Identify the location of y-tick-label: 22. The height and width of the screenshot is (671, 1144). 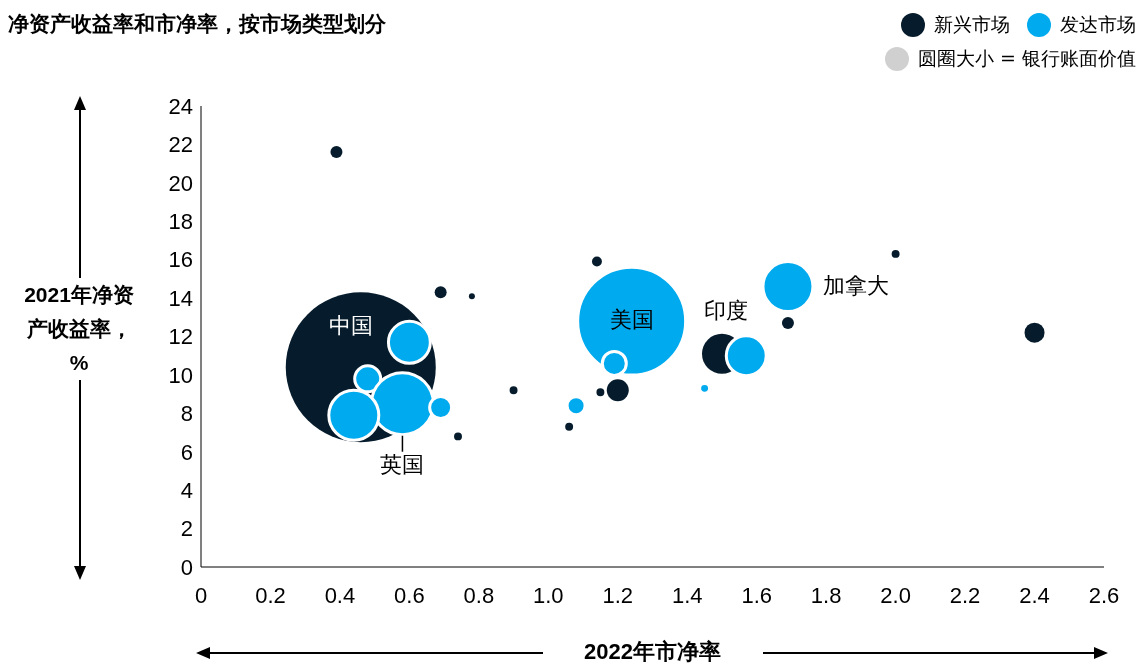
(180, 145).